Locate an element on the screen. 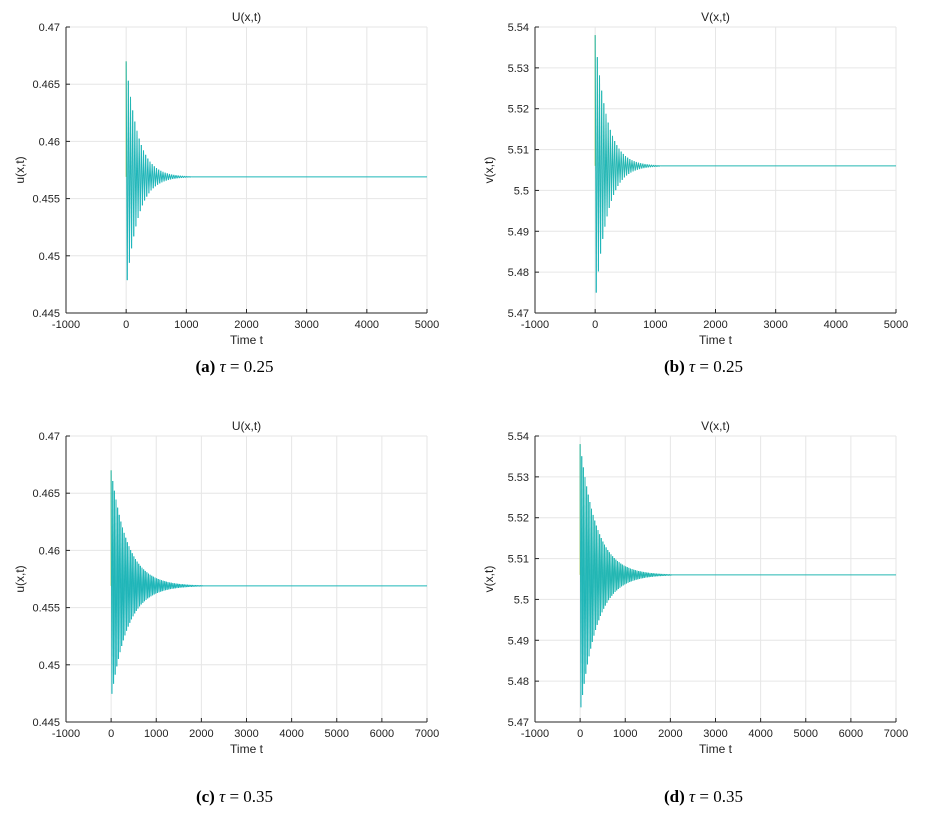 The width and height of the screenshot is (938, 818). x-tick-label-c-4: 3000 is located at coordinates (246, 734).